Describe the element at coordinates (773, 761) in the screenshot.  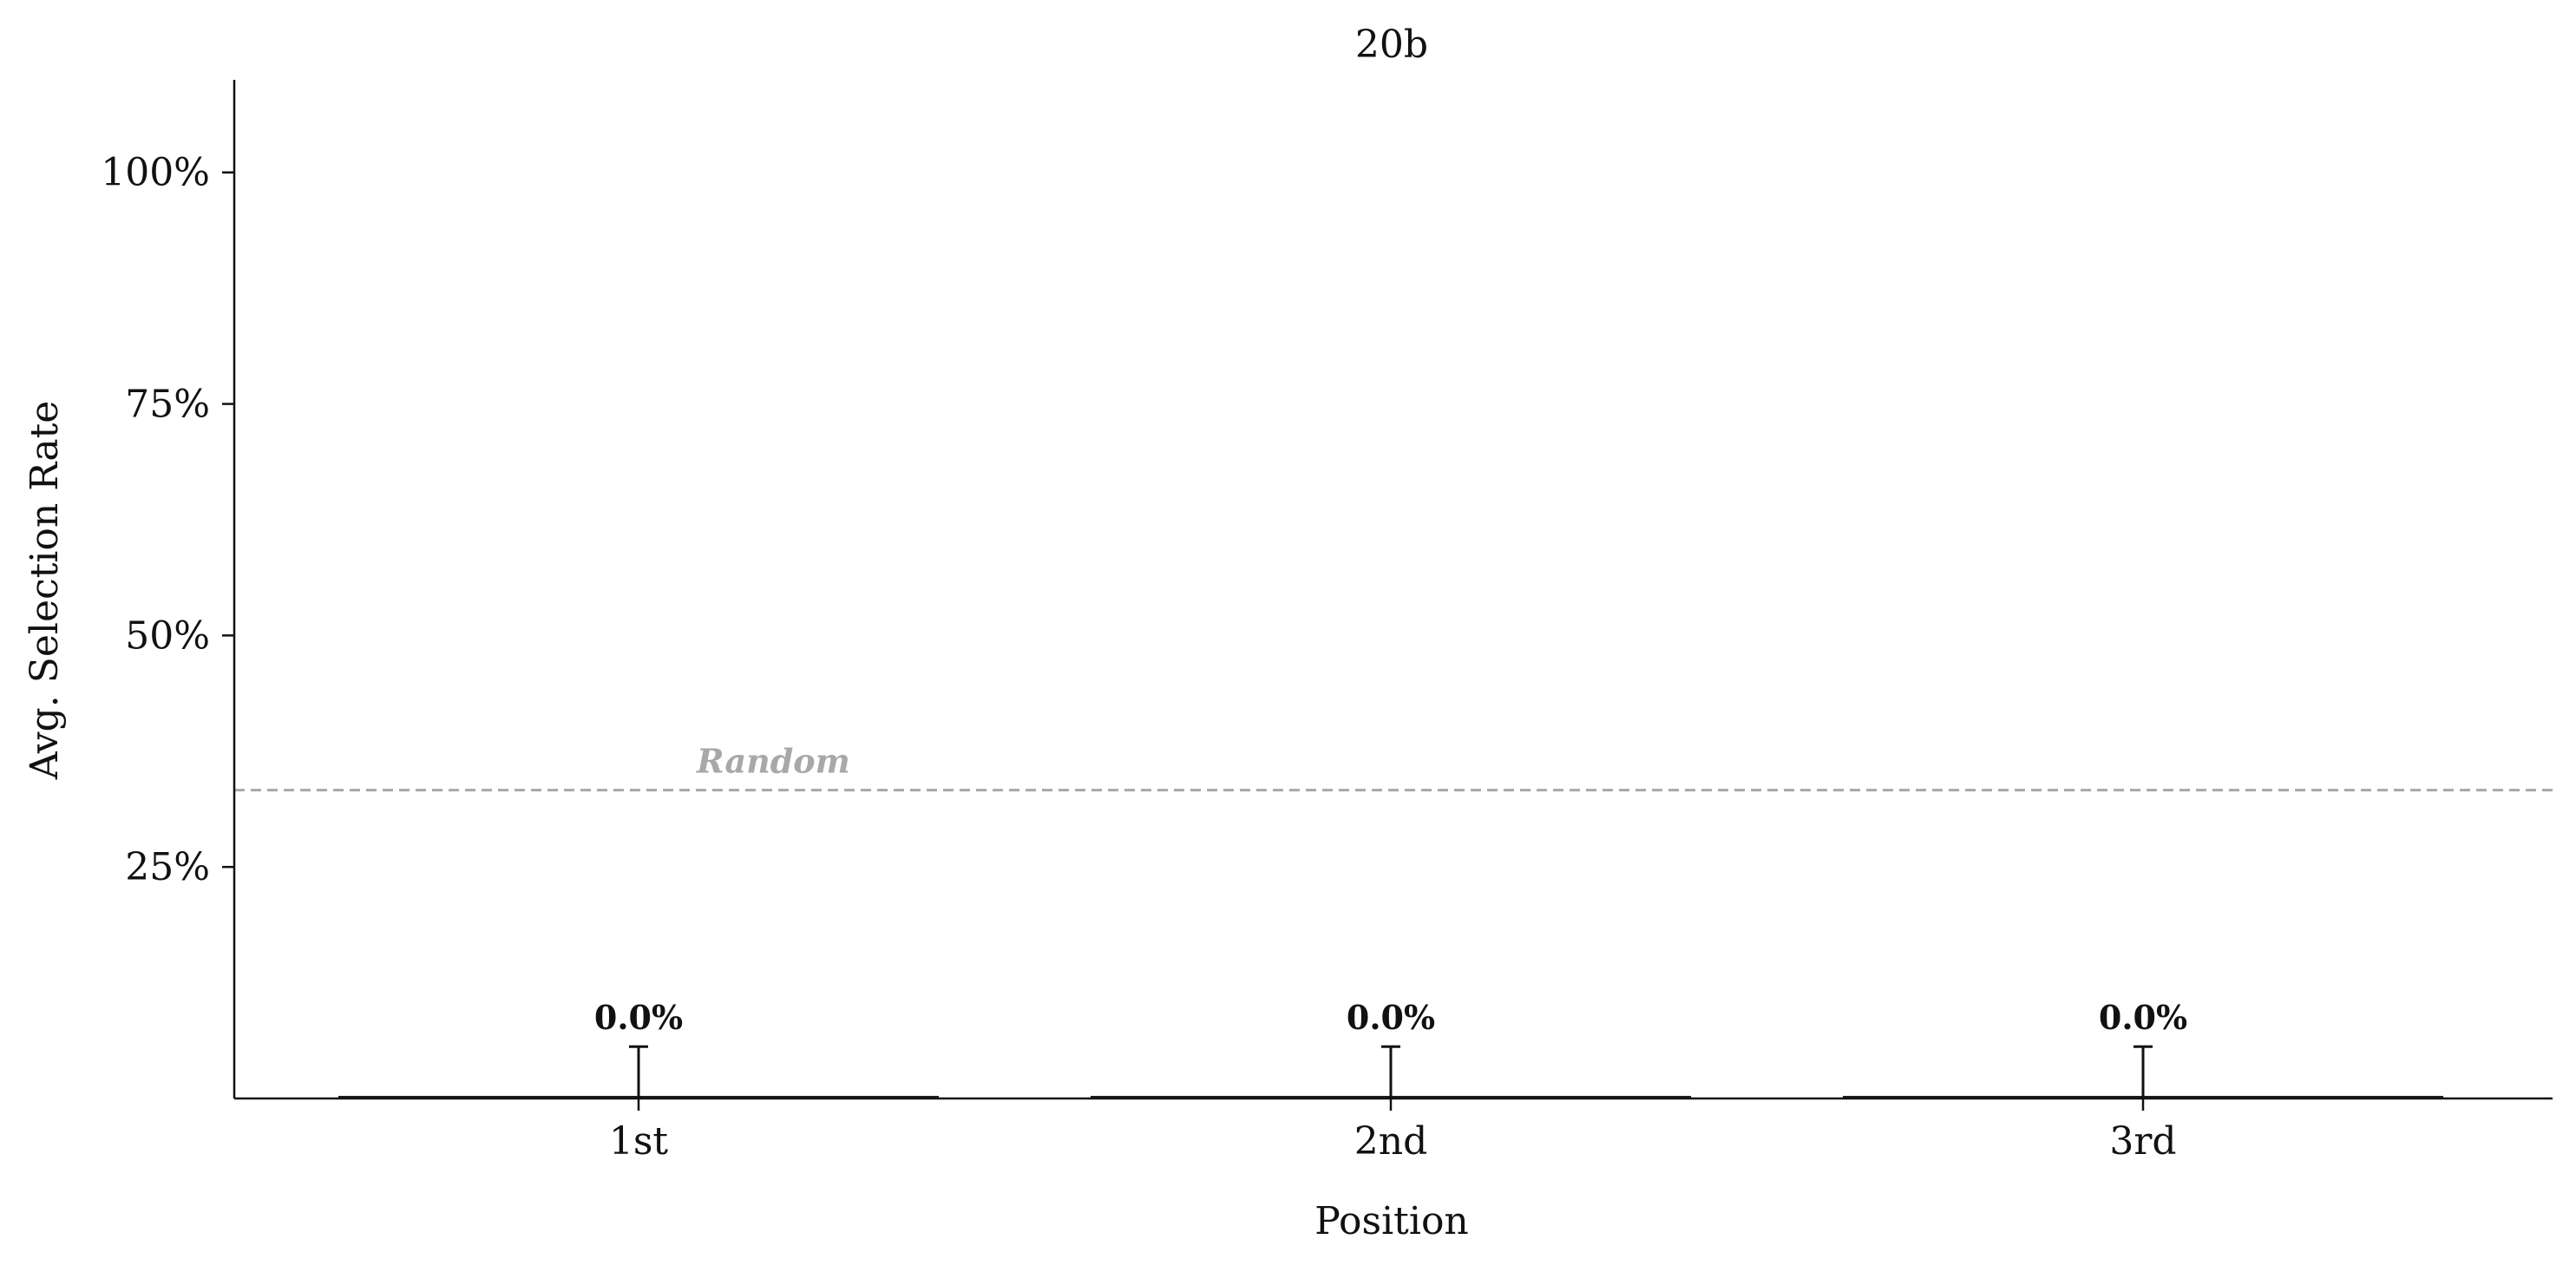
I see `reference-line-label: Random` at that location.